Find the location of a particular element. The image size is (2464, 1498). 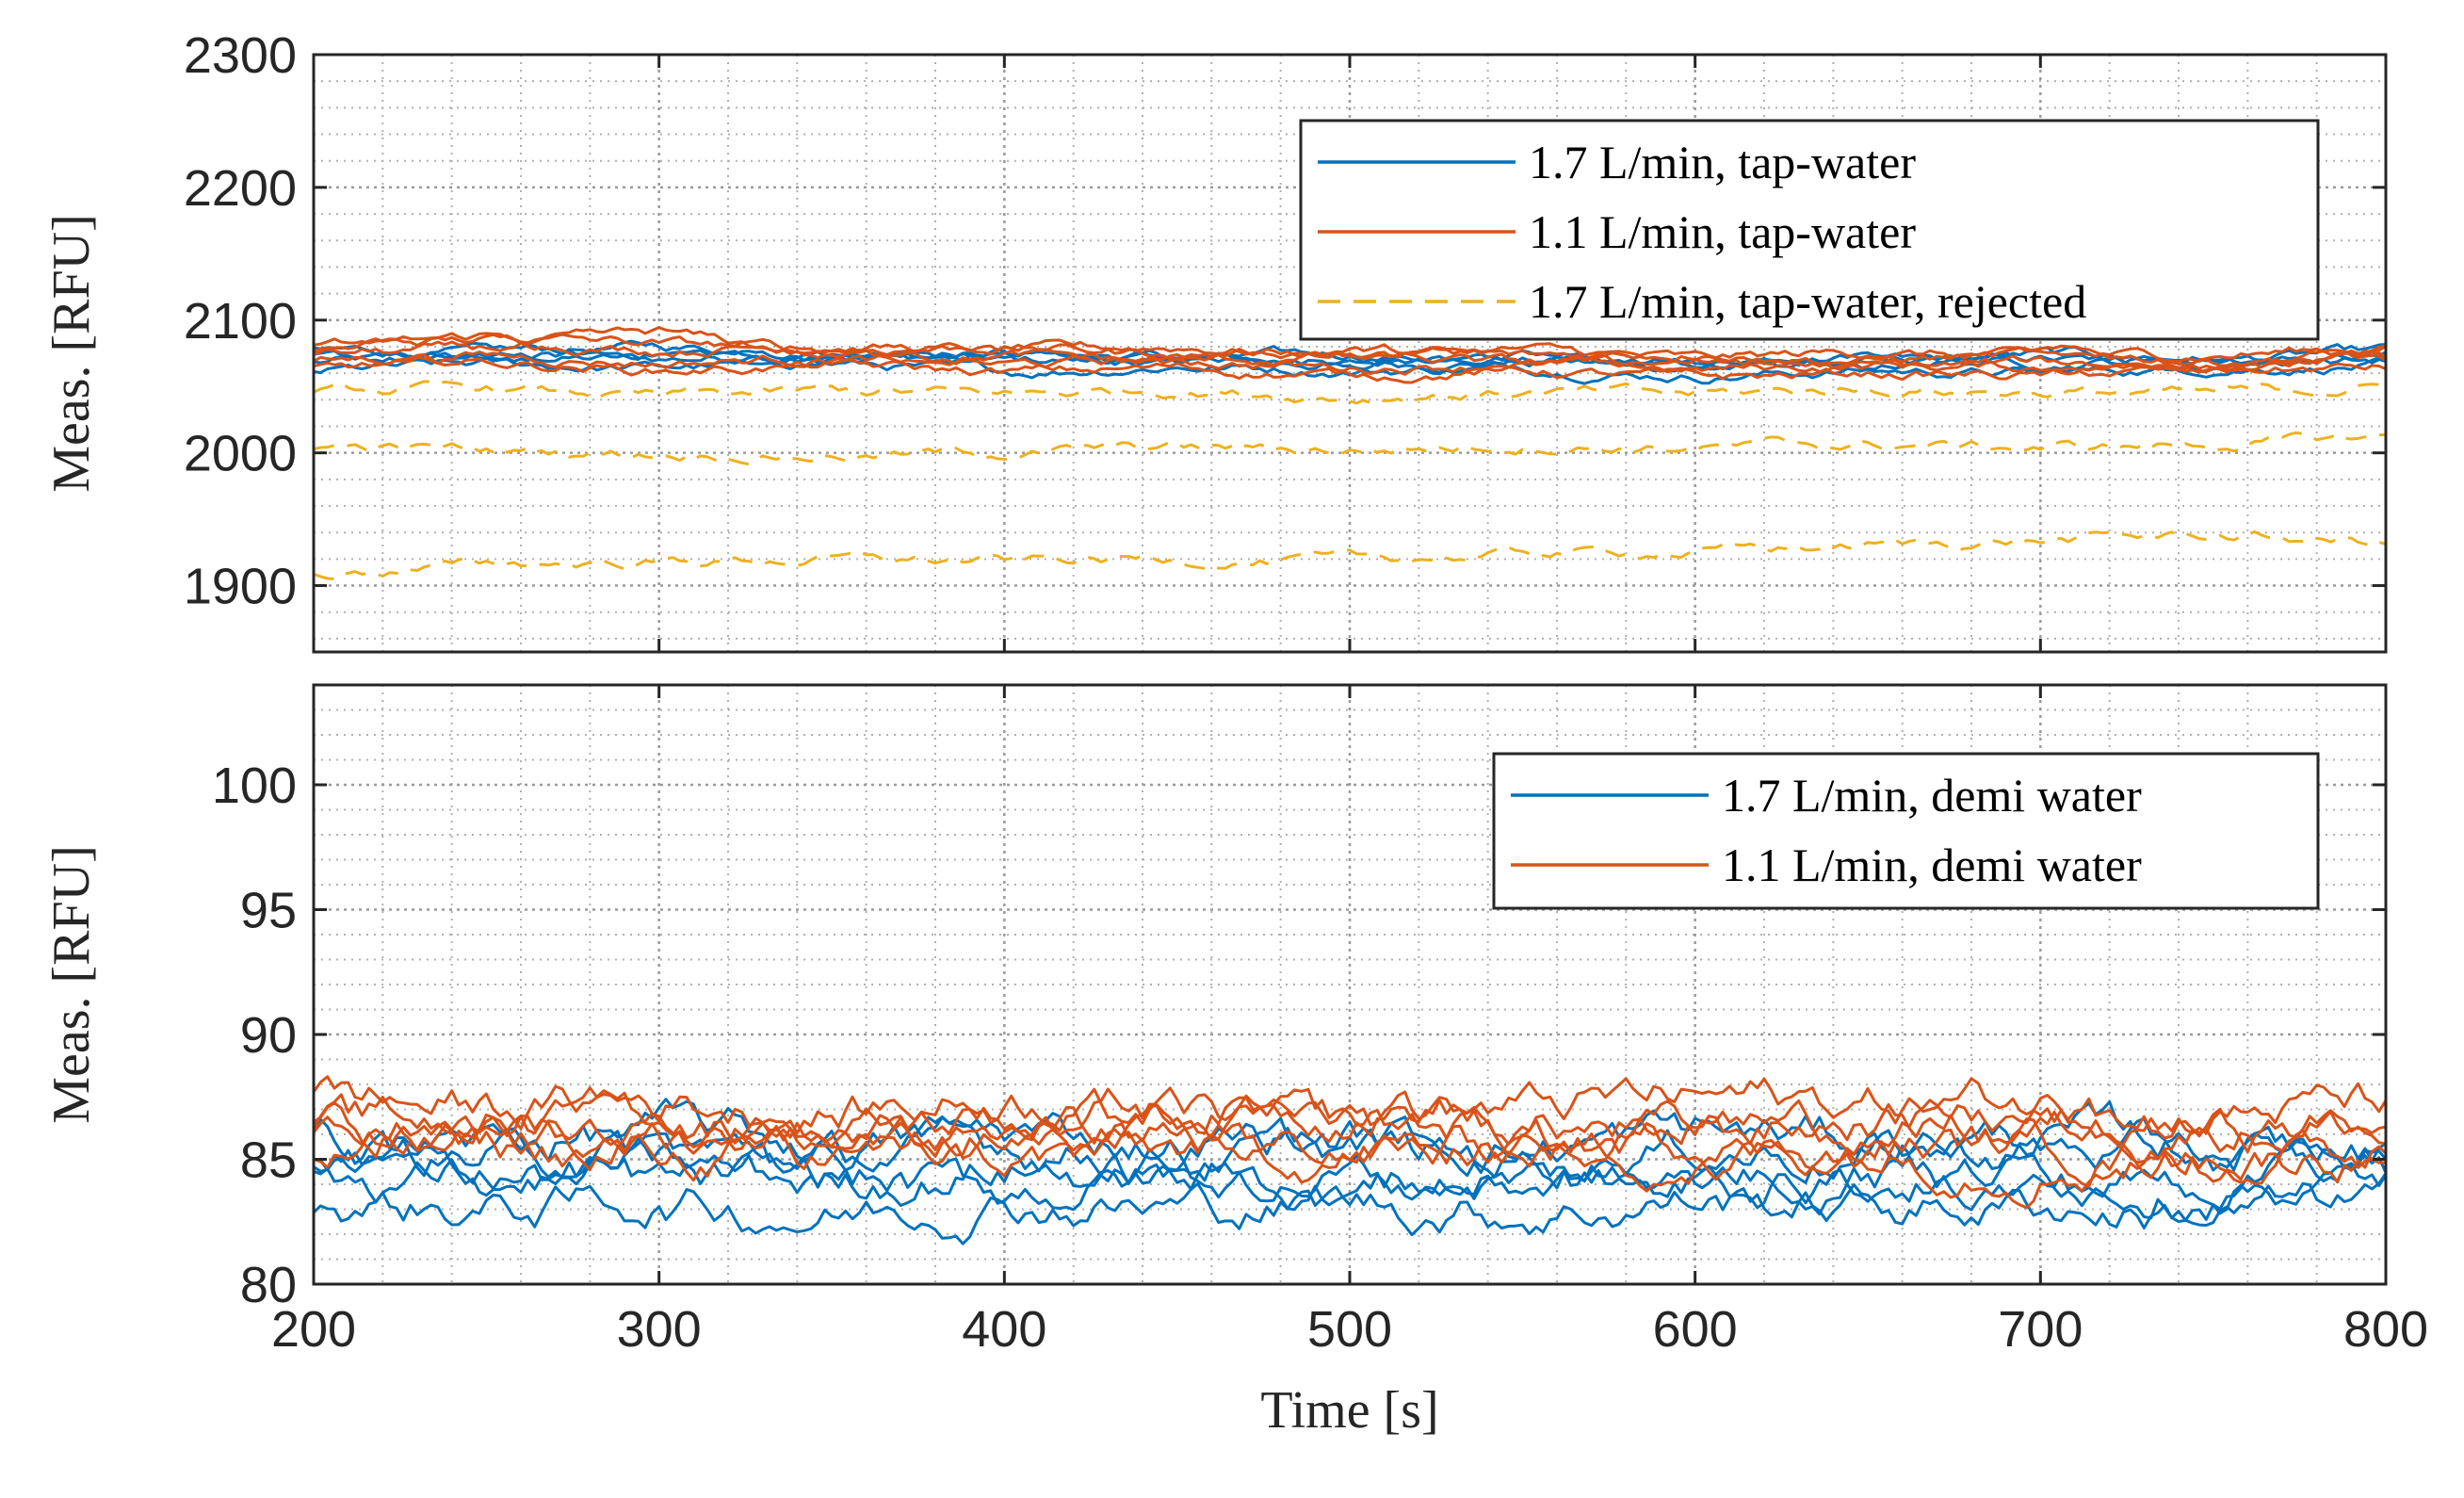

legend-label: 1.7 L/min, tap-water, rejected is located at coordinates (1807, 301).